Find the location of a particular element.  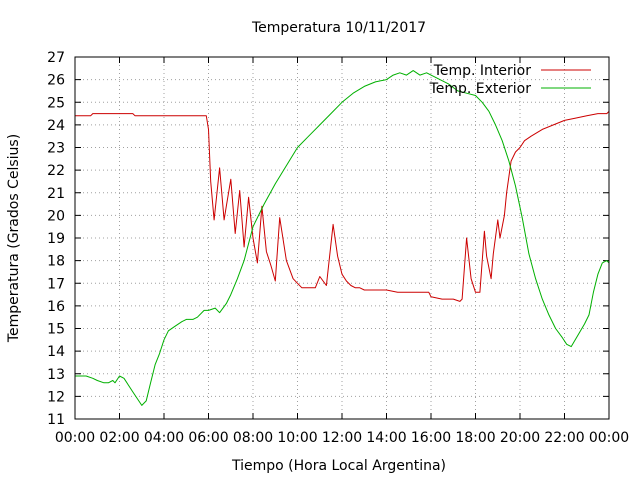

legend-label-interior: Temp. Interior is located at coordinates (482, 71).